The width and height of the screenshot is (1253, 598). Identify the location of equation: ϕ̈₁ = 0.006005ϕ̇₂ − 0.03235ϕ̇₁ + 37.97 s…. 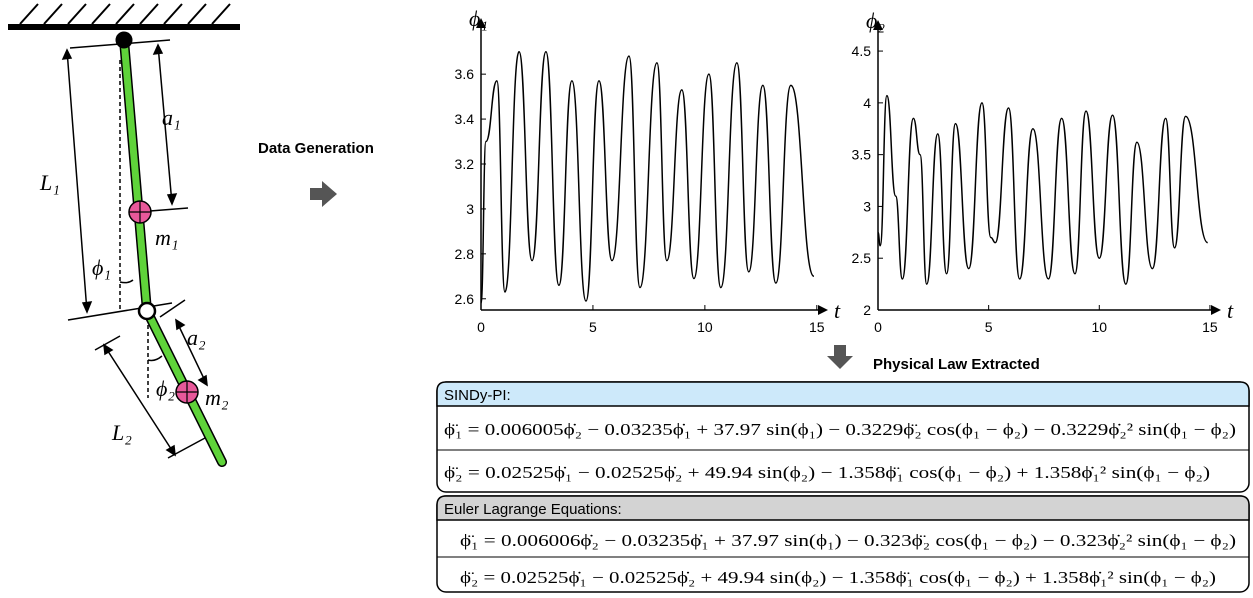
(840, 429).